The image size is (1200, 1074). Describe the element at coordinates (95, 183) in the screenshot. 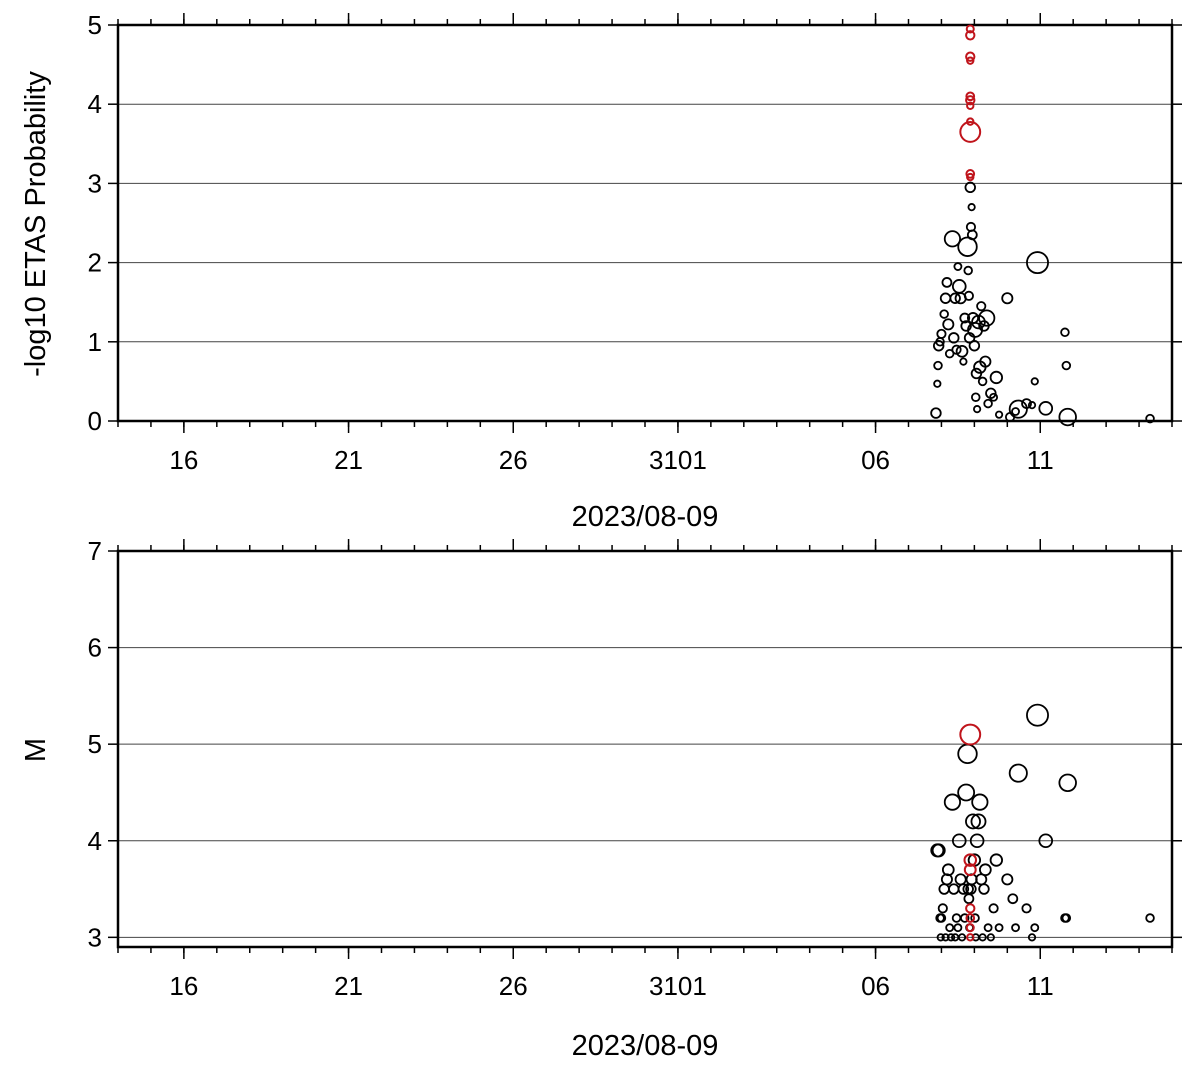

I see `top-y-tick-label: 3` at that location.